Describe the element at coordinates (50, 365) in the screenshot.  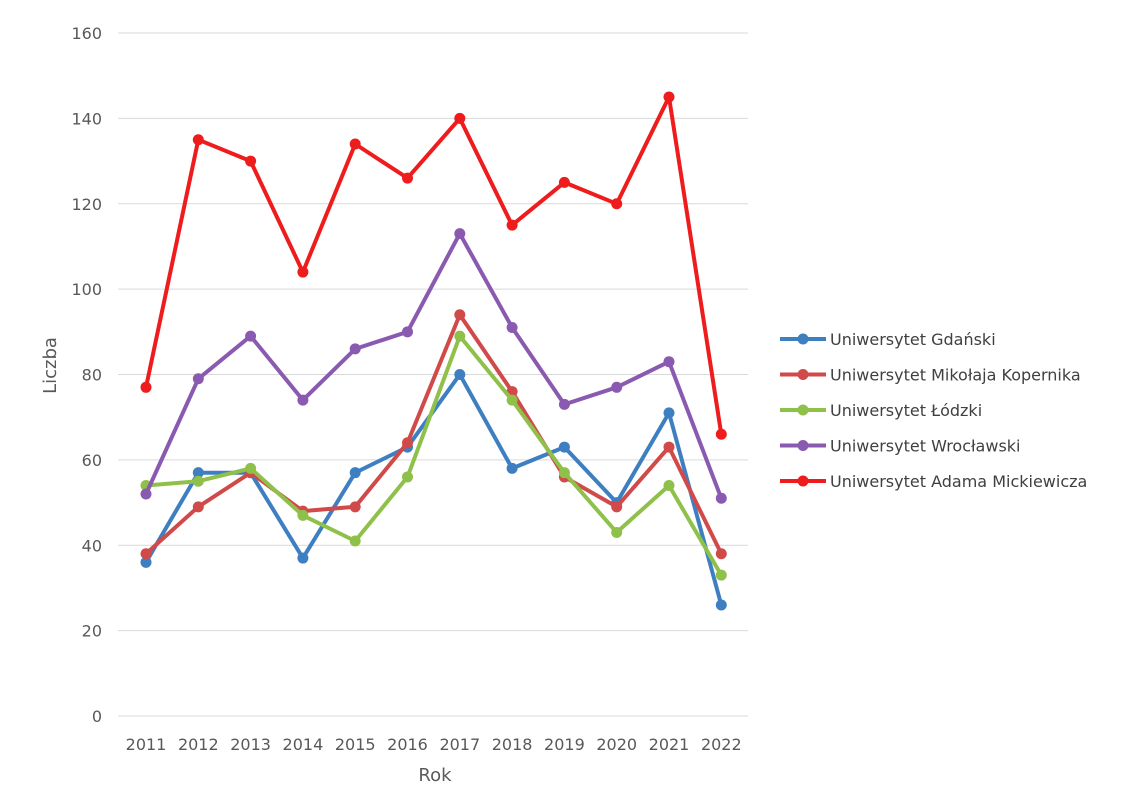
I see `y-axis-title: Liczba` at that location.